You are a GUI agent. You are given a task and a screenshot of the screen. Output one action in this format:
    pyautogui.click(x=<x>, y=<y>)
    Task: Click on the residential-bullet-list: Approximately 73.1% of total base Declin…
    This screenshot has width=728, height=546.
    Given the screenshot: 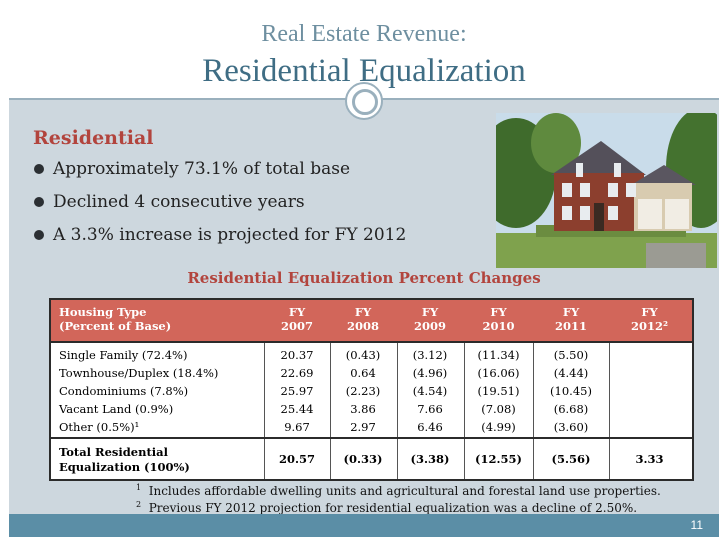 What is the action you would take?
    pyautogui.click(x=219, y=207)
    